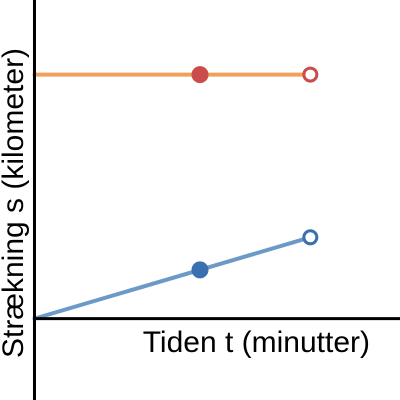  I want to click on x-axis-label: Tiden t (minutter), so click(256, 342).